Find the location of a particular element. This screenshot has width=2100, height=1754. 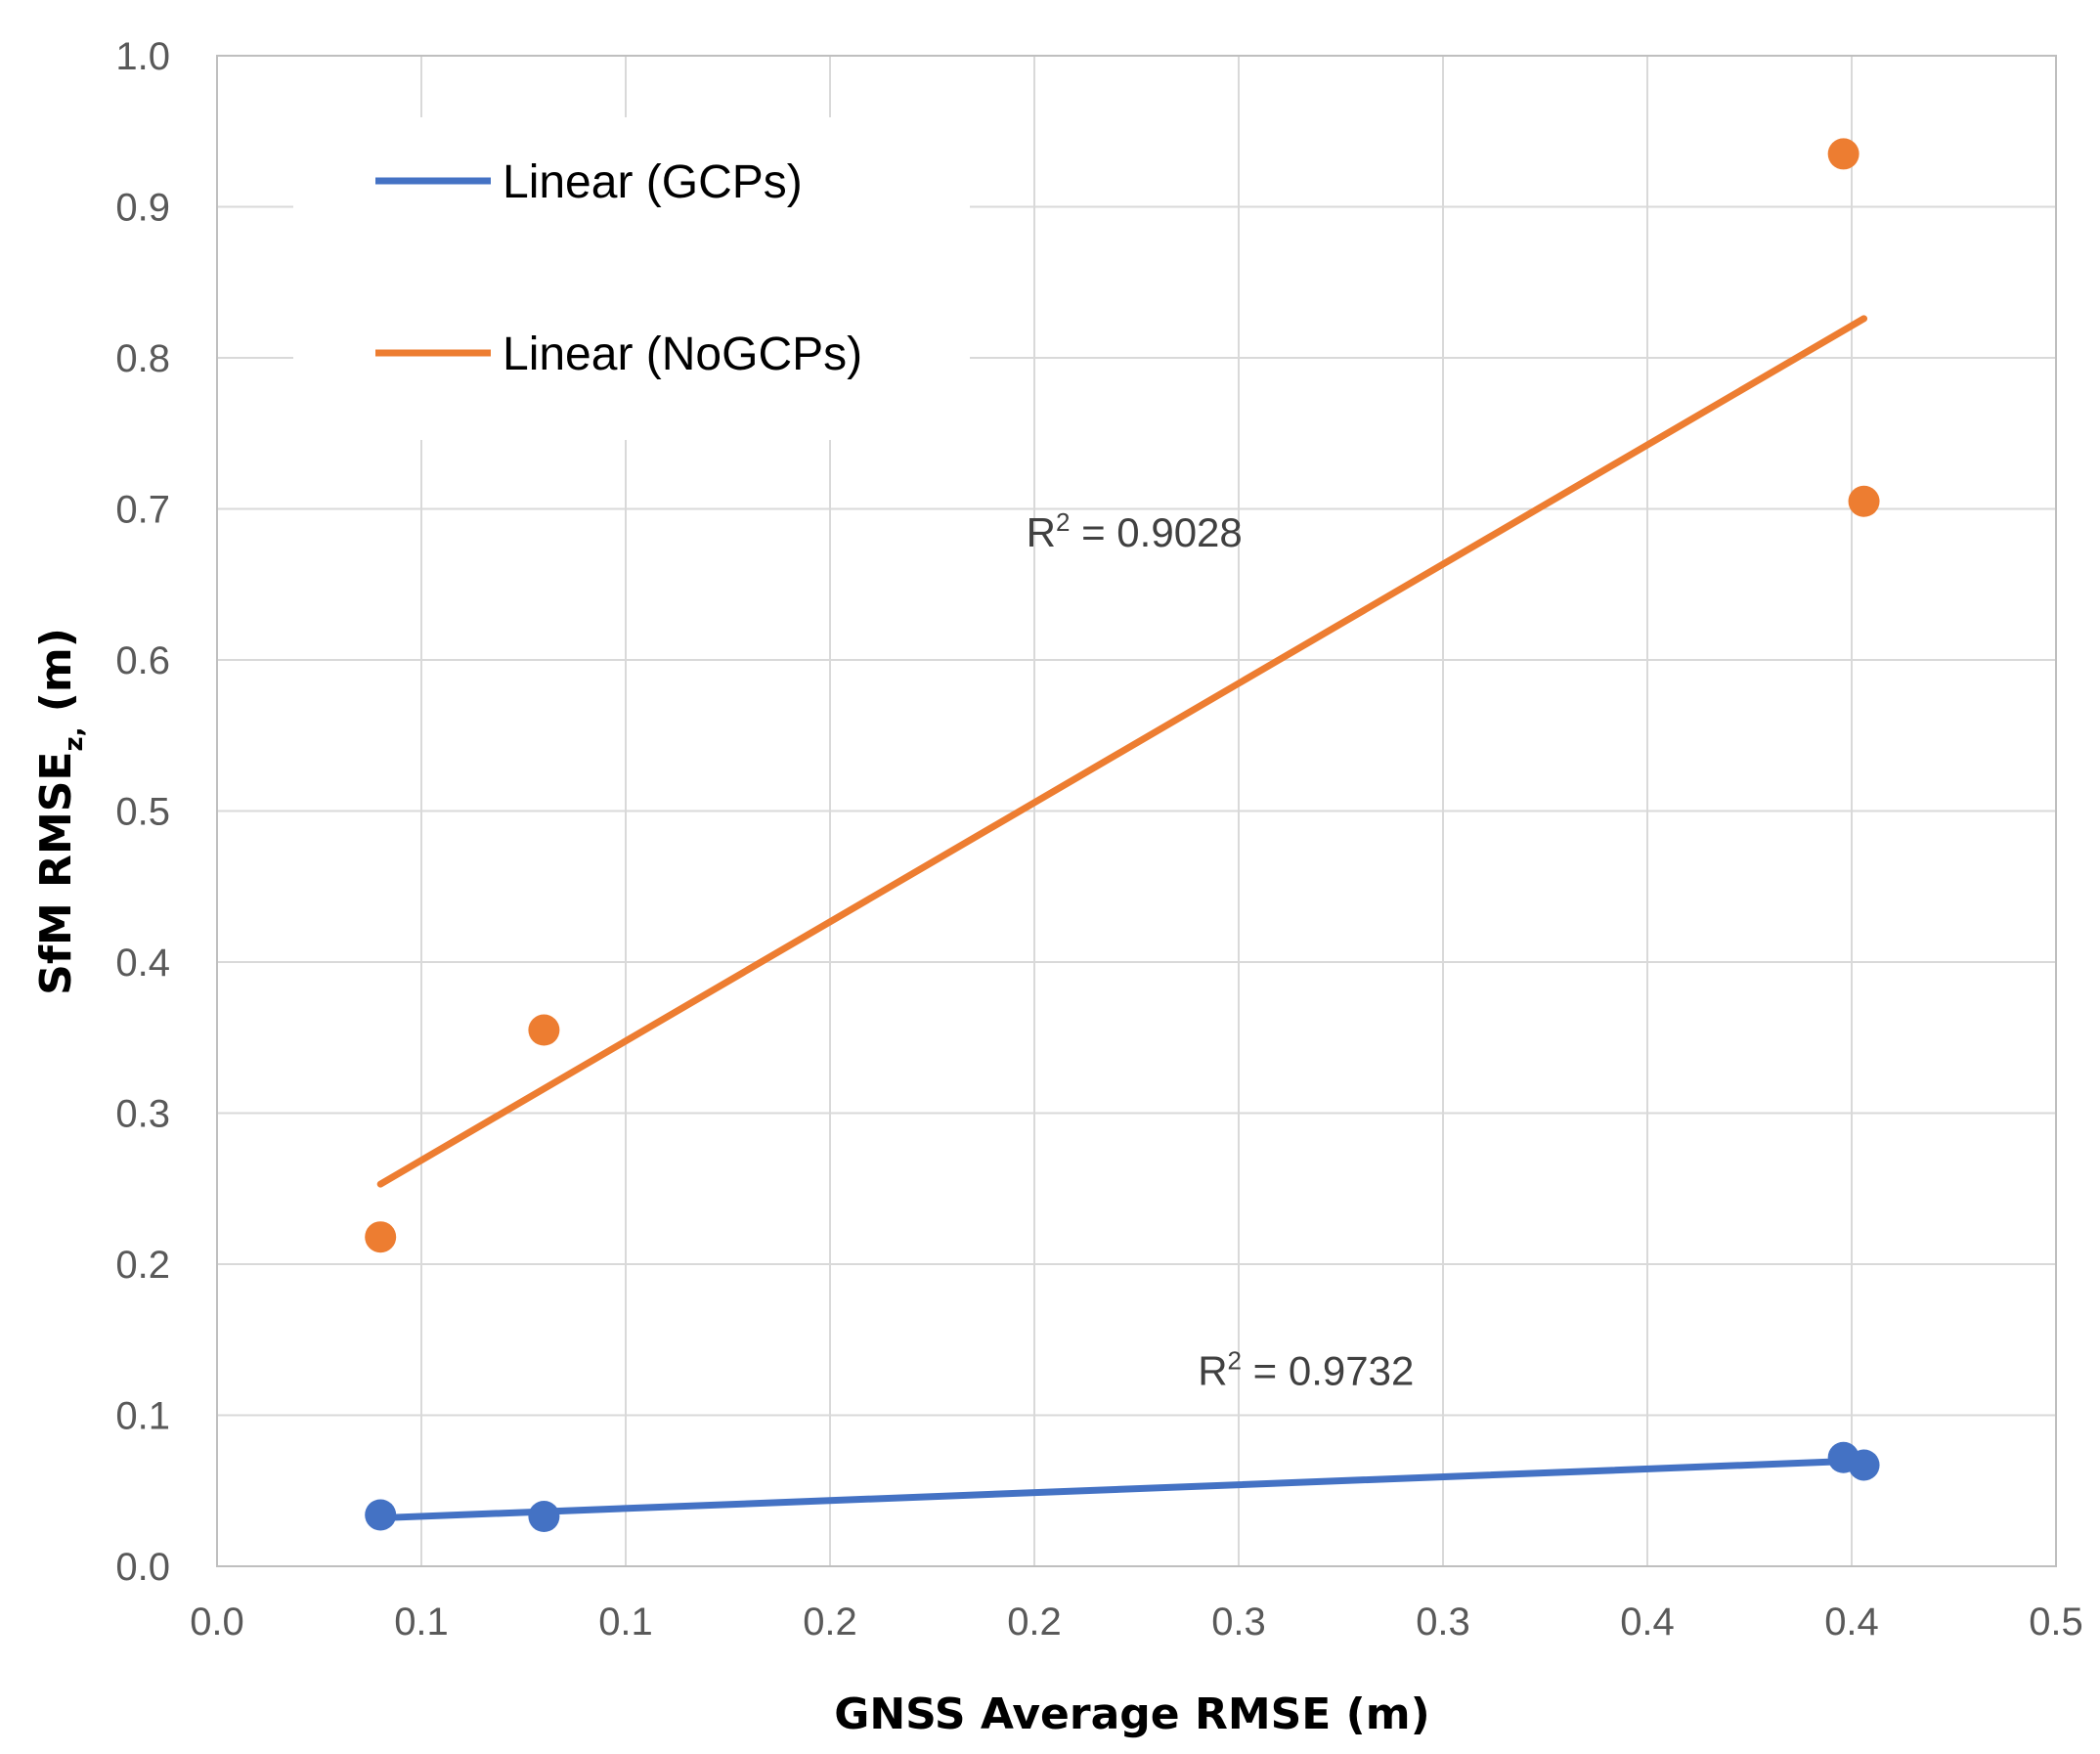

nogcps-legend-label: Linear (NoGCPs) is located at coordinates (682, 354).